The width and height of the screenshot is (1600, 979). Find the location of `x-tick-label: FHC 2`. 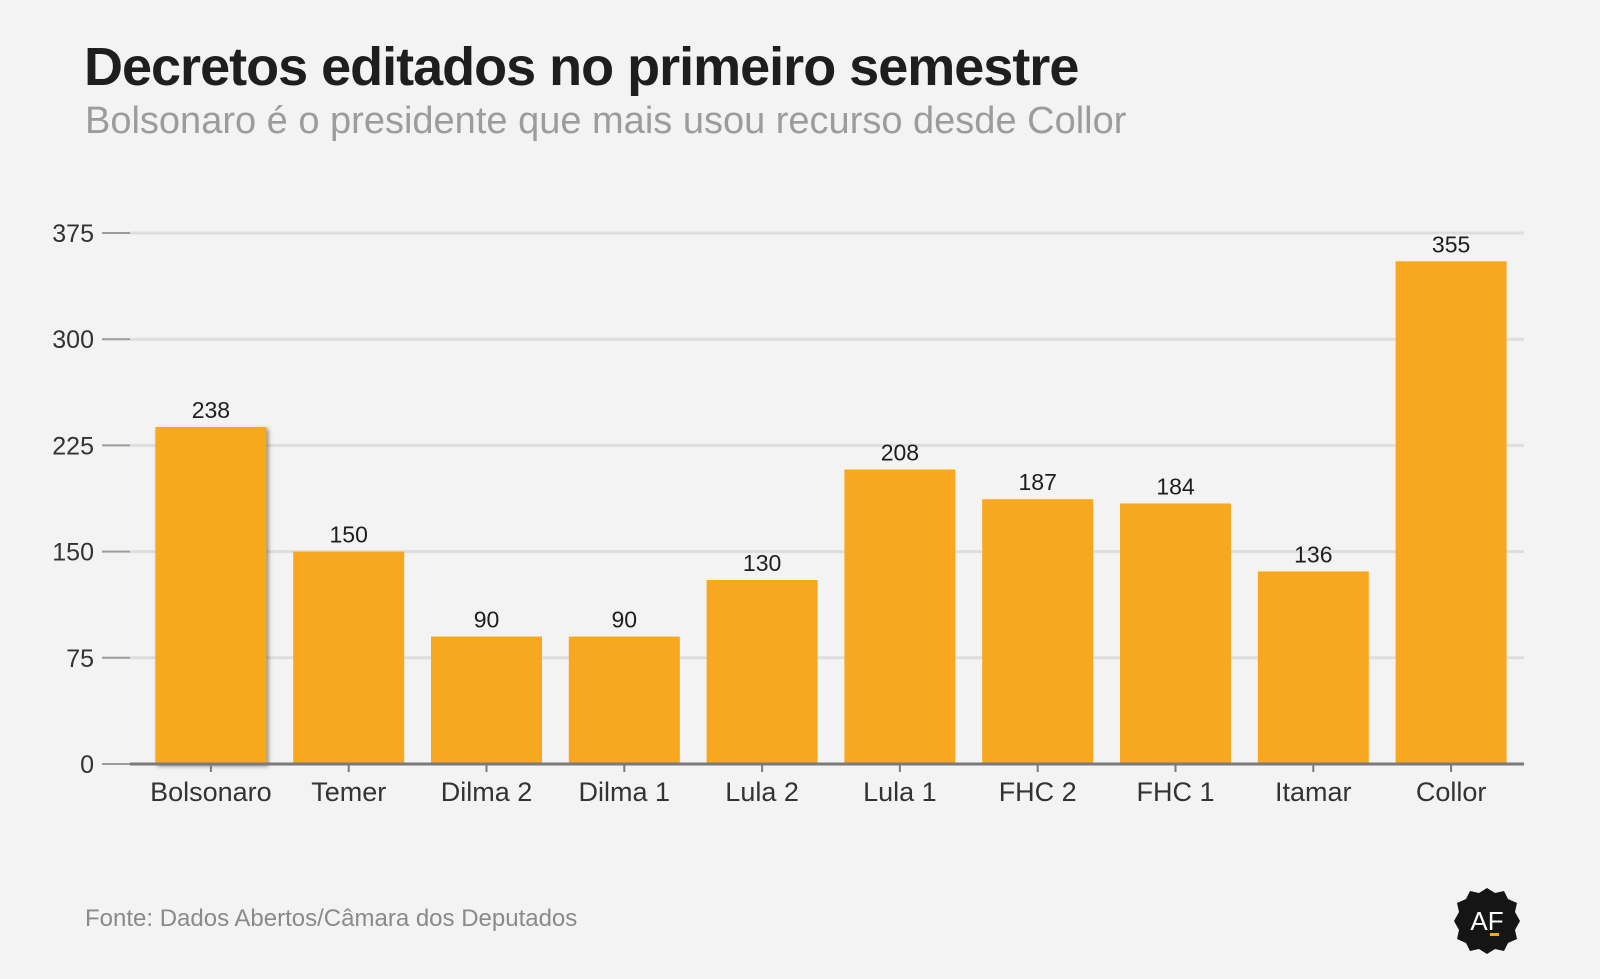

x-tick-label: FHC 2 is located at coordinates (1038, 792).